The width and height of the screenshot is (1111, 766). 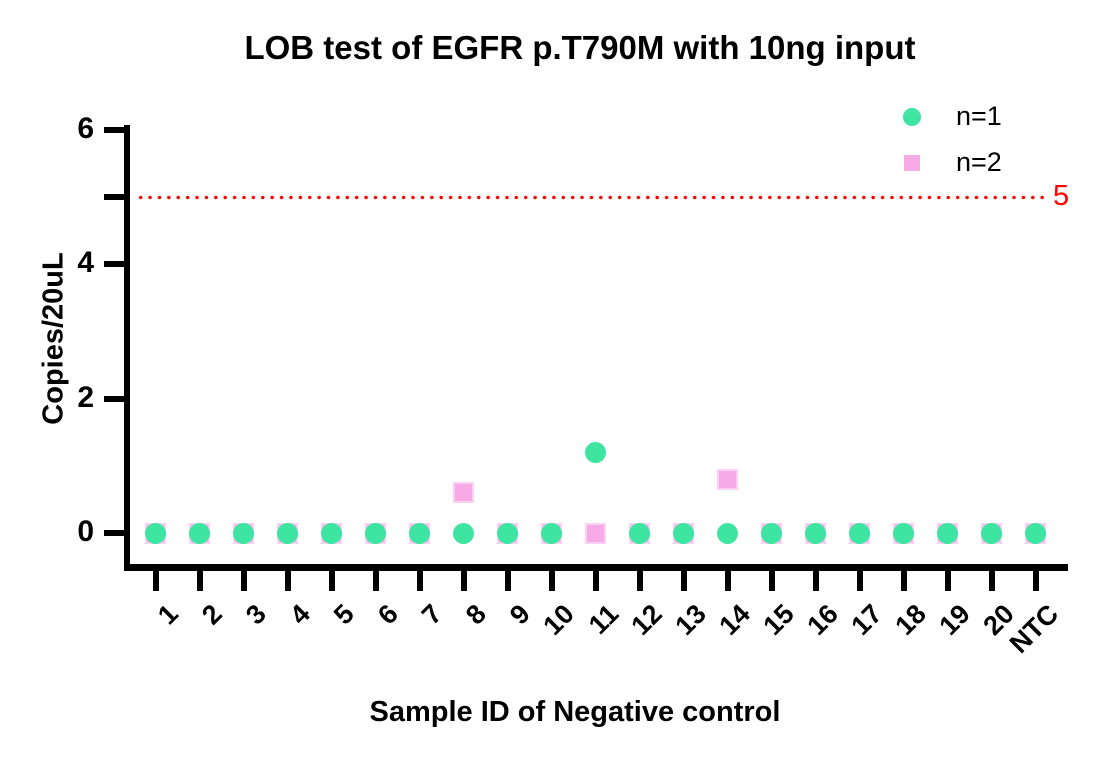 What do you see at coordinates (1034, 629) in the screenshot?
I see `x-tick-label: NTC` at bounding box center [1034, 629].